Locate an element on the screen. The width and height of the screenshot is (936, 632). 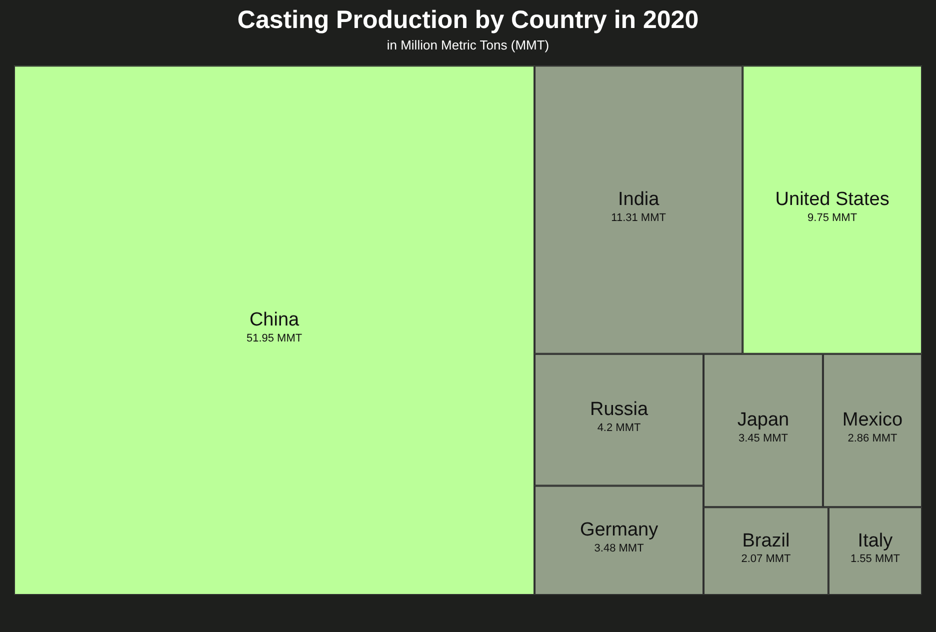
category-label: Germany is located at coordinates (619, 530).